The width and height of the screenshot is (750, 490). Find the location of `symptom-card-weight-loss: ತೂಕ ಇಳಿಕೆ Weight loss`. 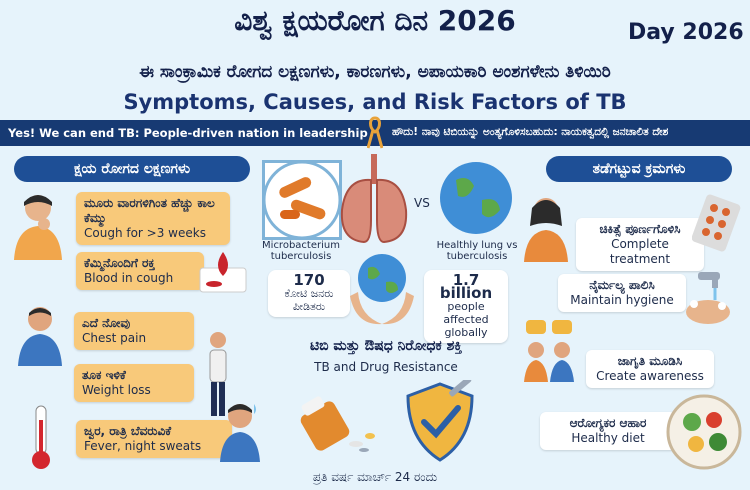

symptom-card-weight-loss: ತೂಕ ಇಳಿಕೆ Weight loss is located at coordinates (134, 383).